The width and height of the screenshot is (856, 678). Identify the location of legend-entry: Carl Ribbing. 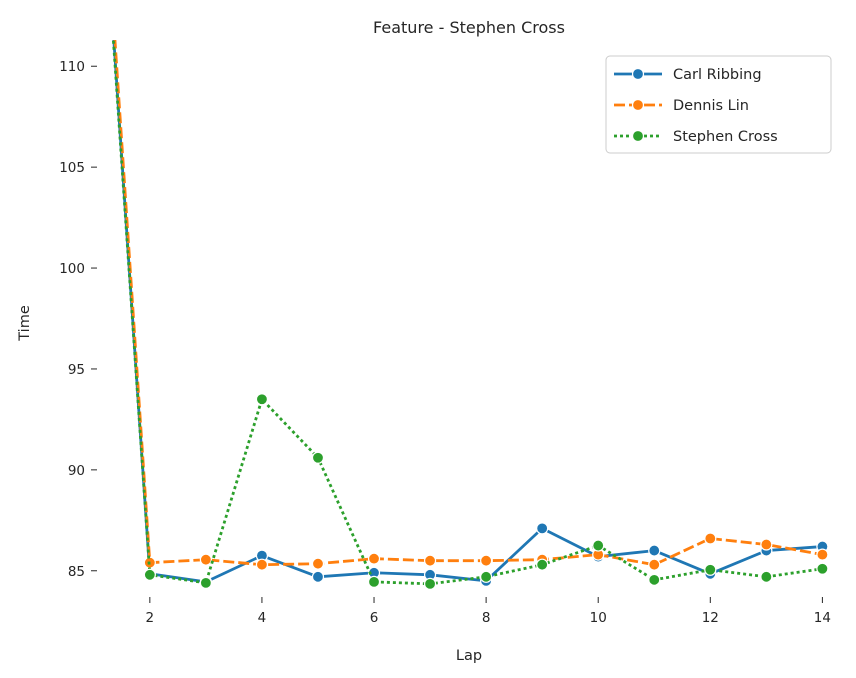
(688, 75).